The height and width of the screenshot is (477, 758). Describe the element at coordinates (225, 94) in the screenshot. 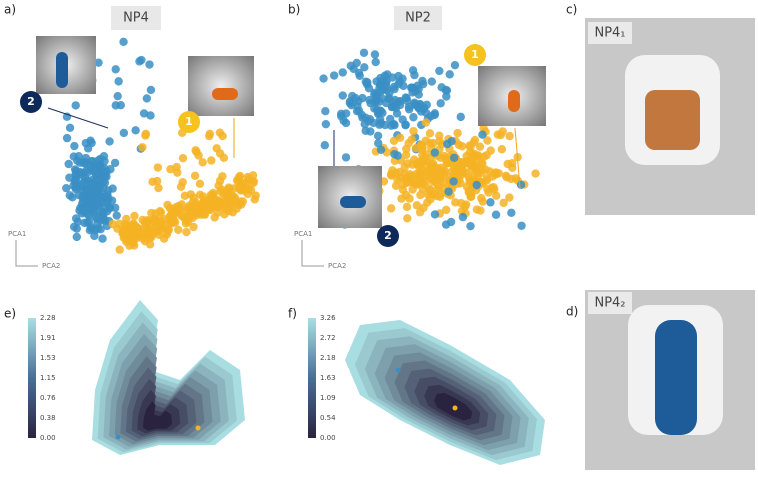

I see `inset-ligand` at that location.